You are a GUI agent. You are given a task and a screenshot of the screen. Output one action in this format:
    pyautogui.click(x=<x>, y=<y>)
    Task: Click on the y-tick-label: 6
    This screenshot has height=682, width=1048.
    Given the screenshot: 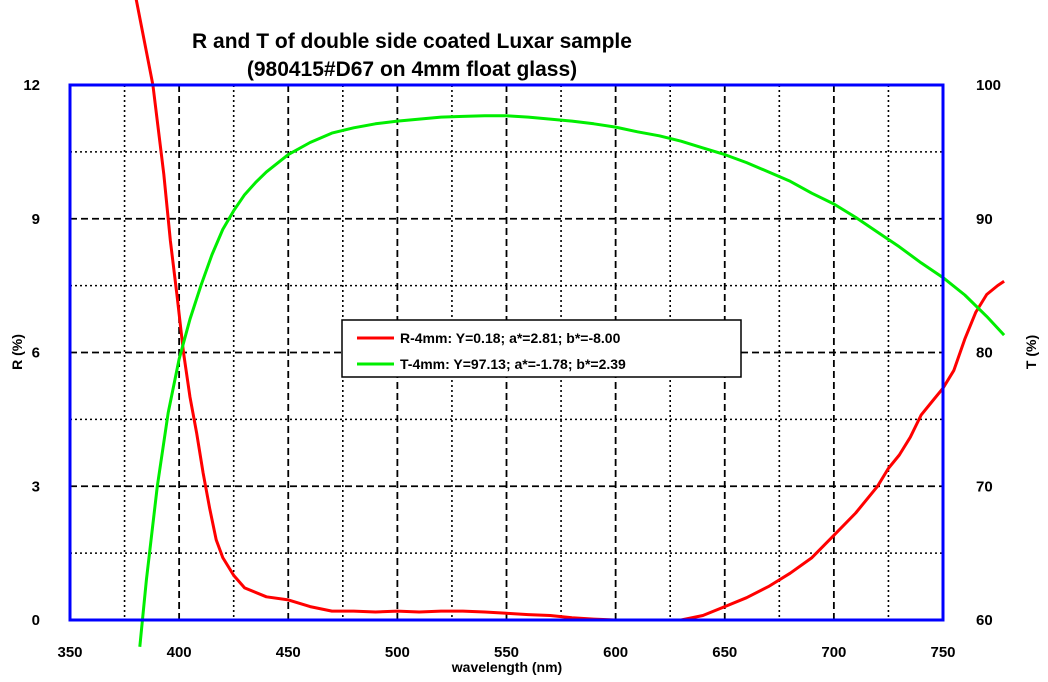 What is the action you would take?
    pyautogui.click(x=36, y=353)
    